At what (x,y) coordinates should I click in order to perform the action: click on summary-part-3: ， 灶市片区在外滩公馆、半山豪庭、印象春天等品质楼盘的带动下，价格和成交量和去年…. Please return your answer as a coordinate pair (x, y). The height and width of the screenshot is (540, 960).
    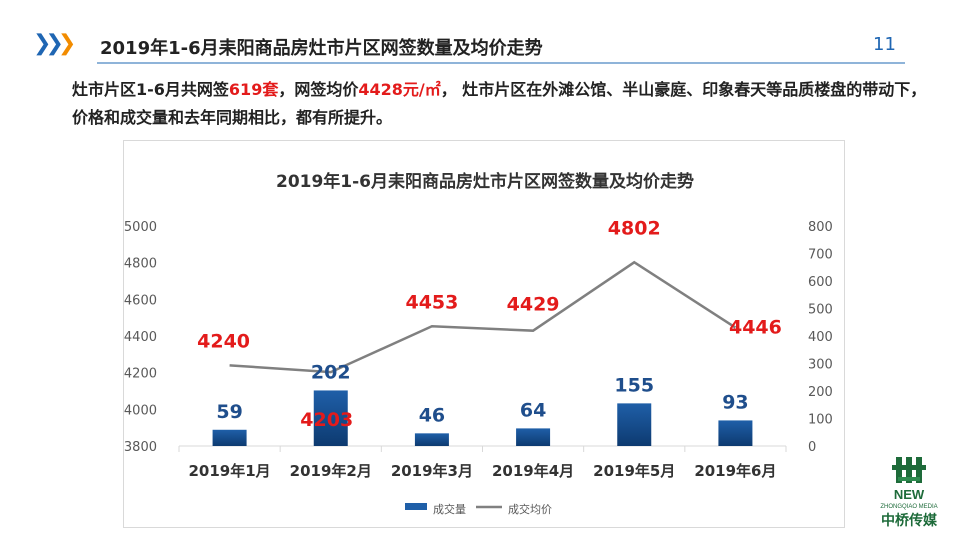
    Looking at the image, I should click on (499, 103).